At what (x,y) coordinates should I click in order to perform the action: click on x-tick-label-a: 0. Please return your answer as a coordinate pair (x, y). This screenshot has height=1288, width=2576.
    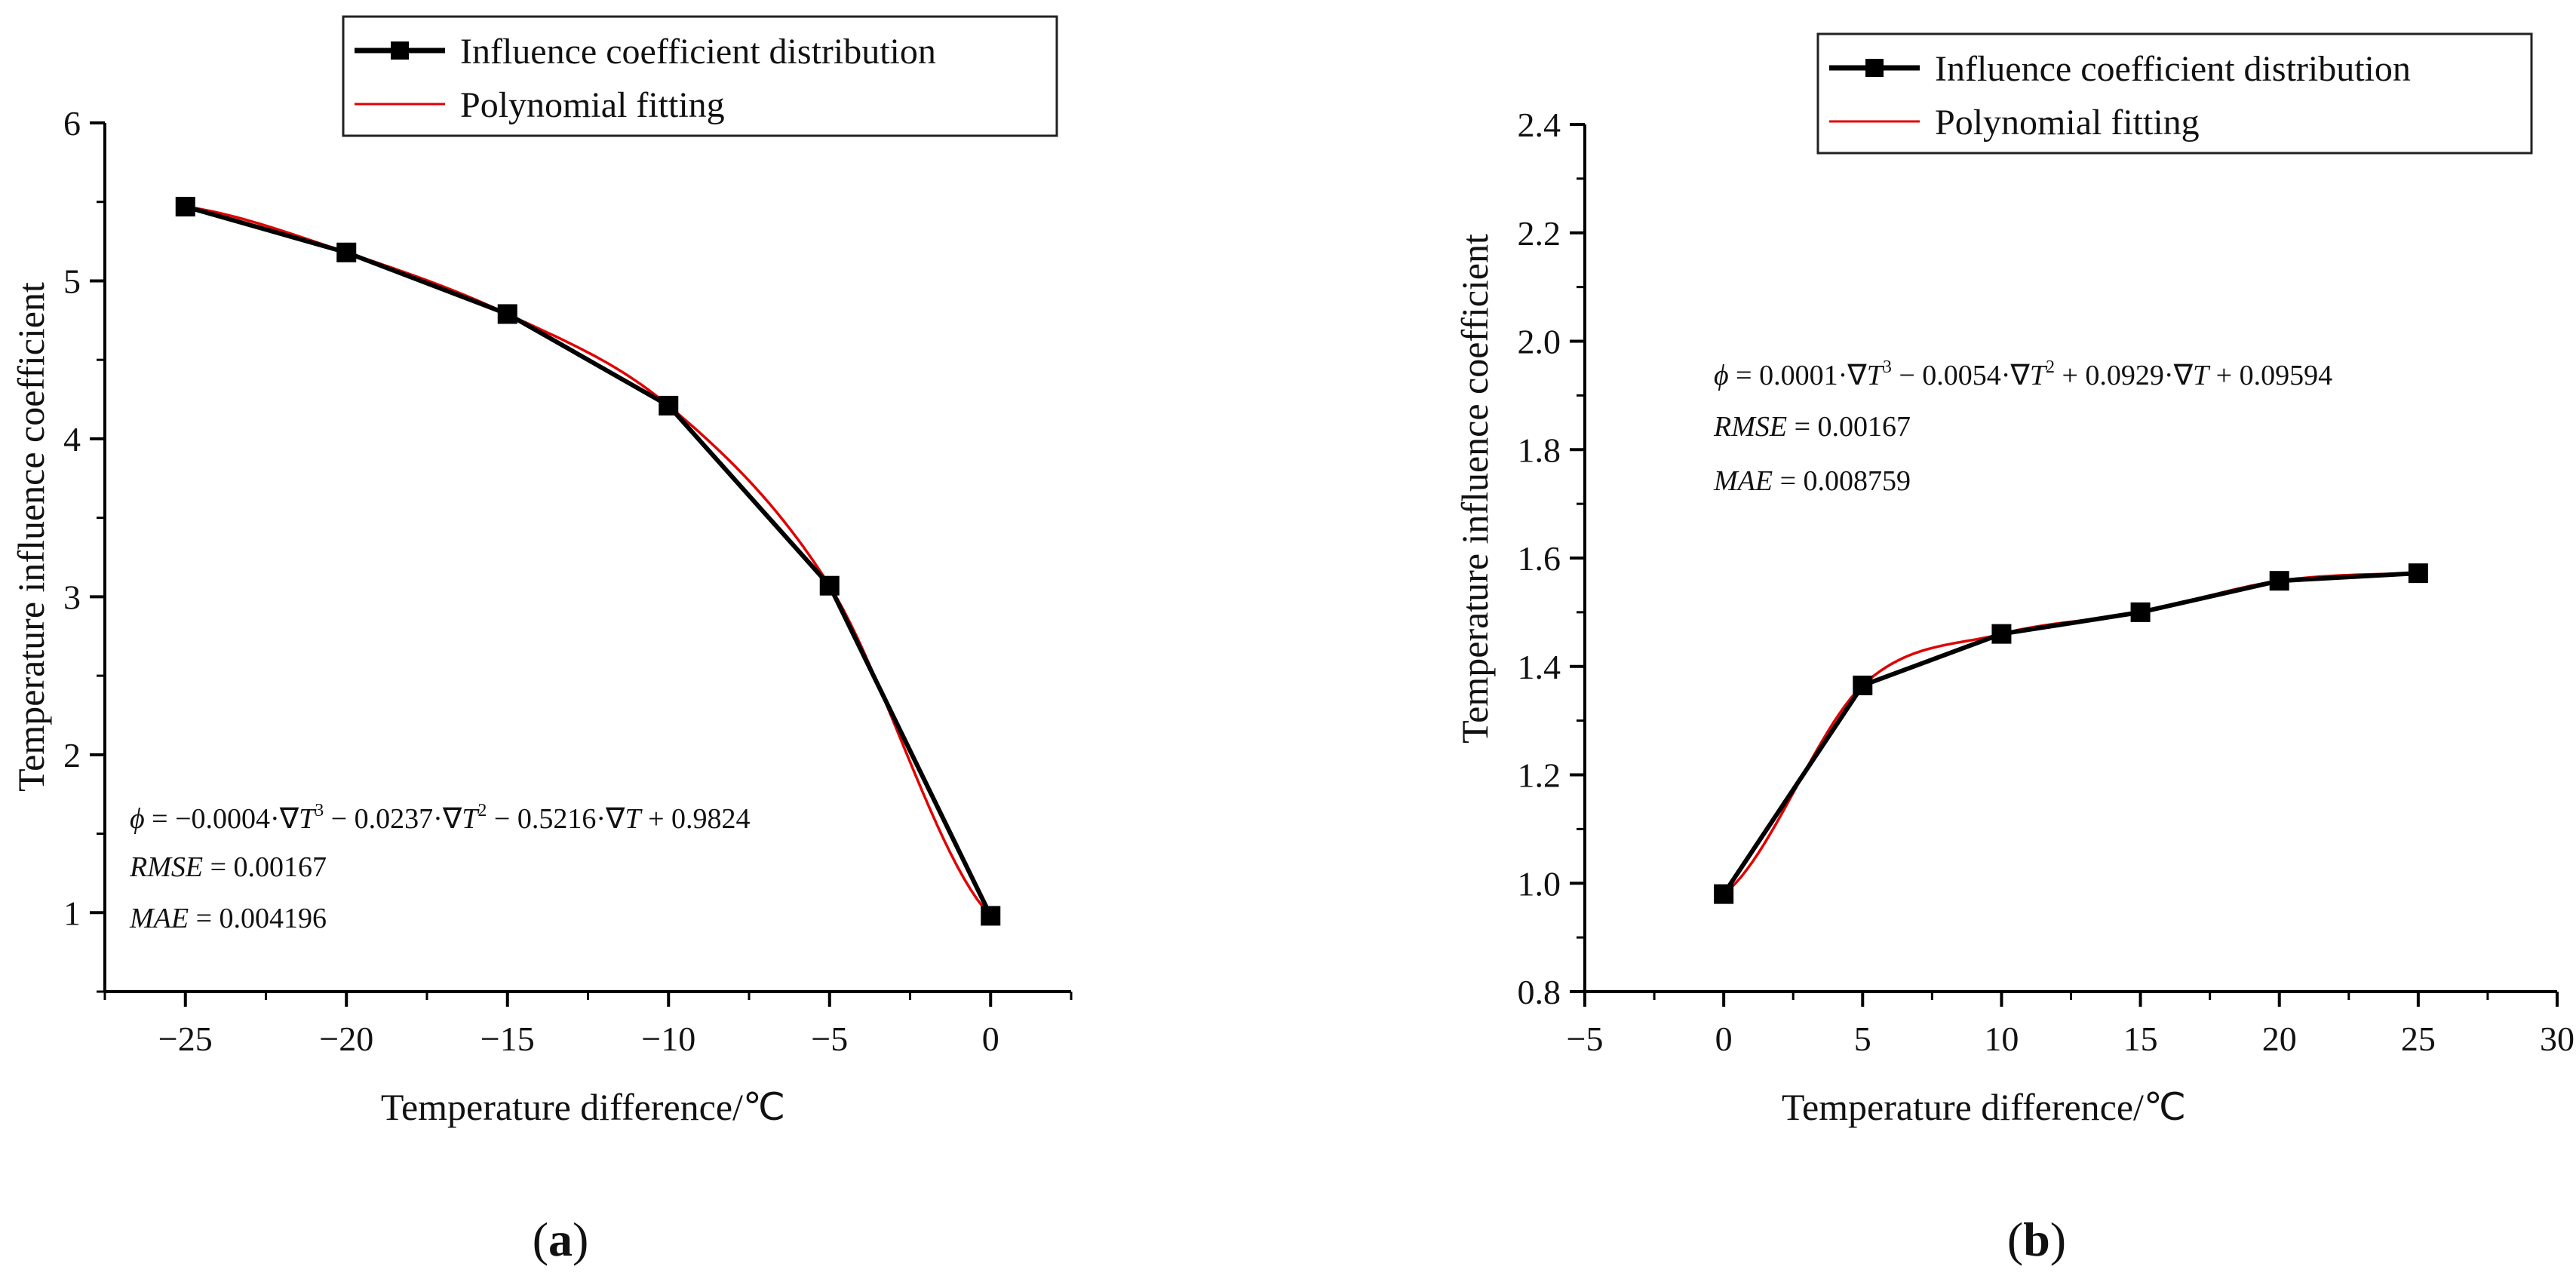
    Looking at the image, I should click on (990, 1039).